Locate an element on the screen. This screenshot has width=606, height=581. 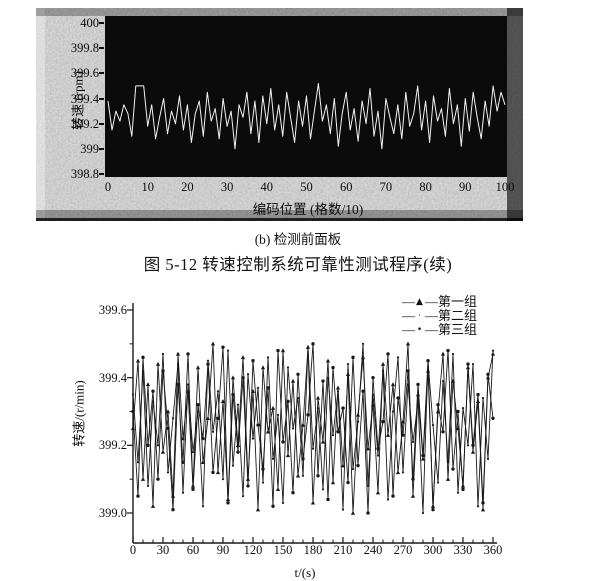
x-tick-label: 10 is located at coordinates (147, 187).